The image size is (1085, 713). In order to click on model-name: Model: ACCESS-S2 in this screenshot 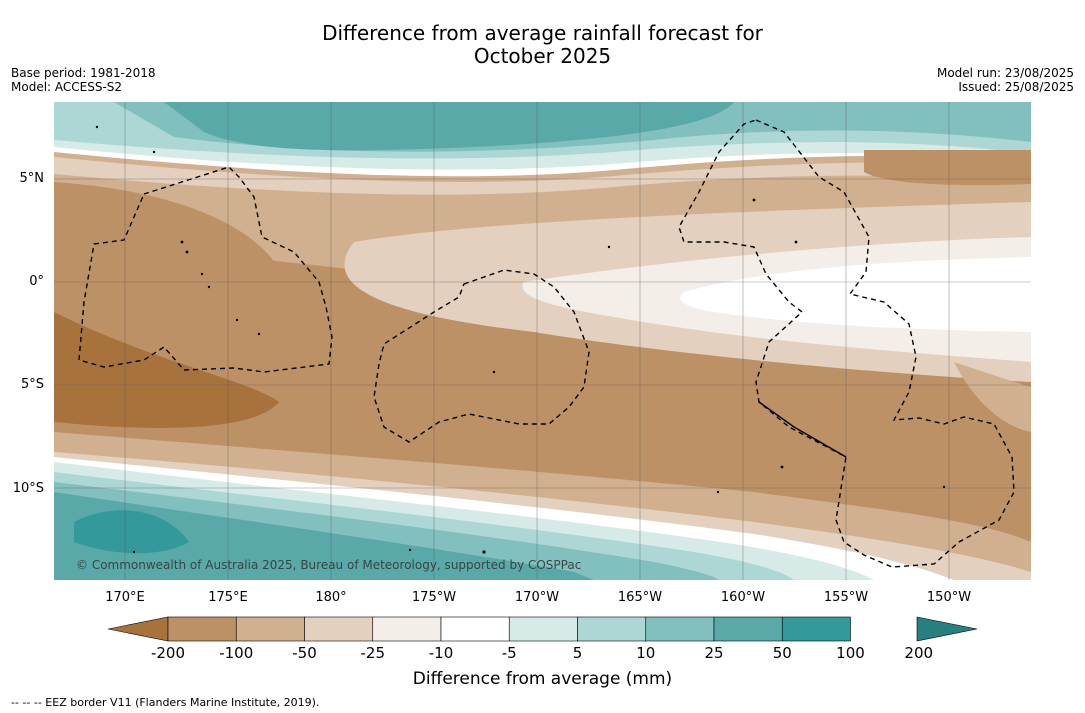, I will do `click(67, 87)`.